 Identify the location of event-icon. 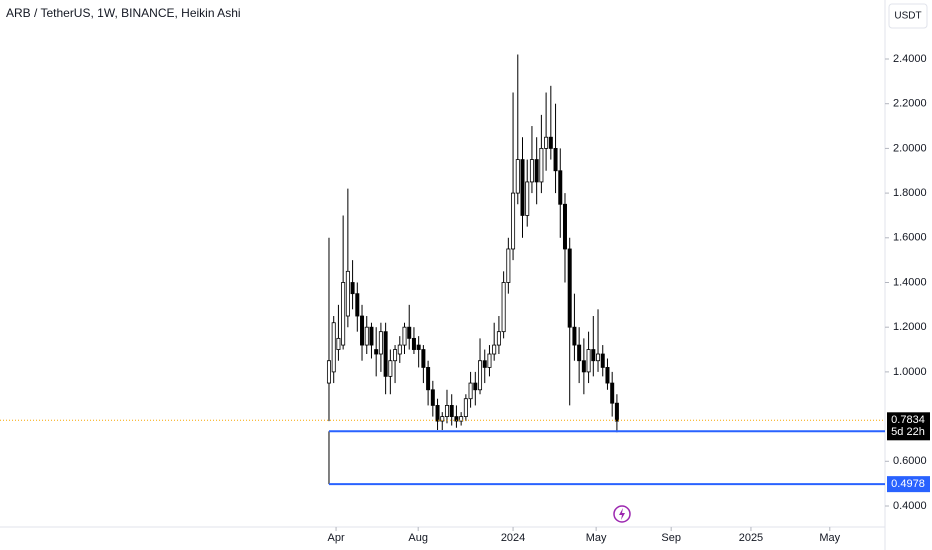
(622, 514).